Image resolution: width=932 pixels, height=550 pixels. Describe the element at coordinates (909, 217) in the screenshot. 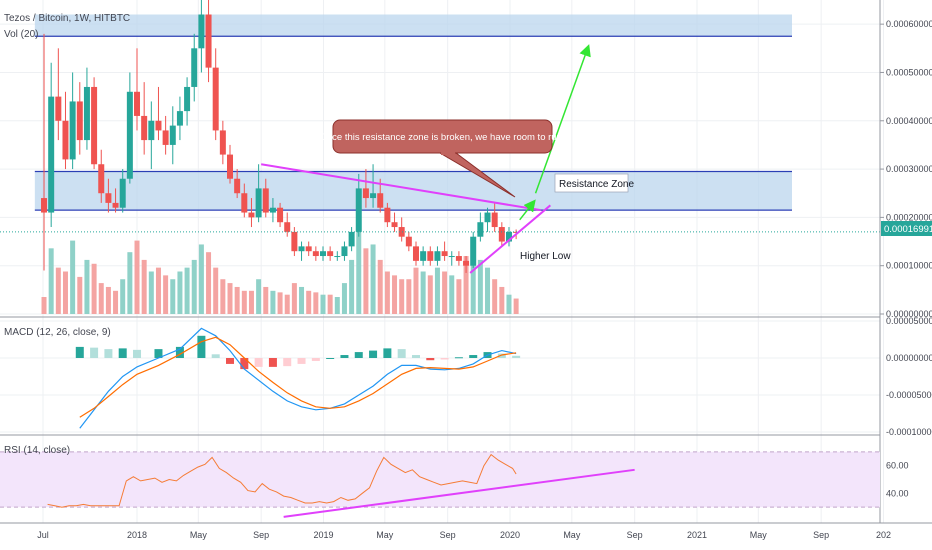

I see `price-y-tick-label: 0.00020000` at that location.